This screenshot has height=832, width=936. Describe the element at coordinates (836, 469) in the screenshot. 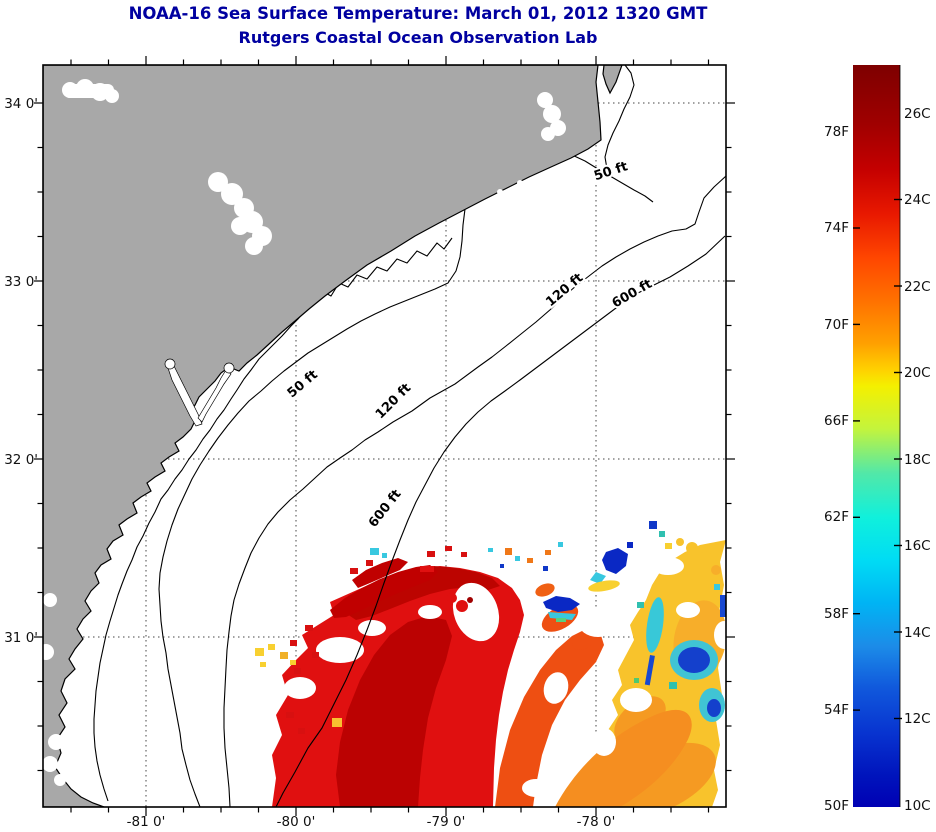

I see `colorbar-f-labels: 78F 74F 70F 66F 62F 58F 54F 50F` at that location.